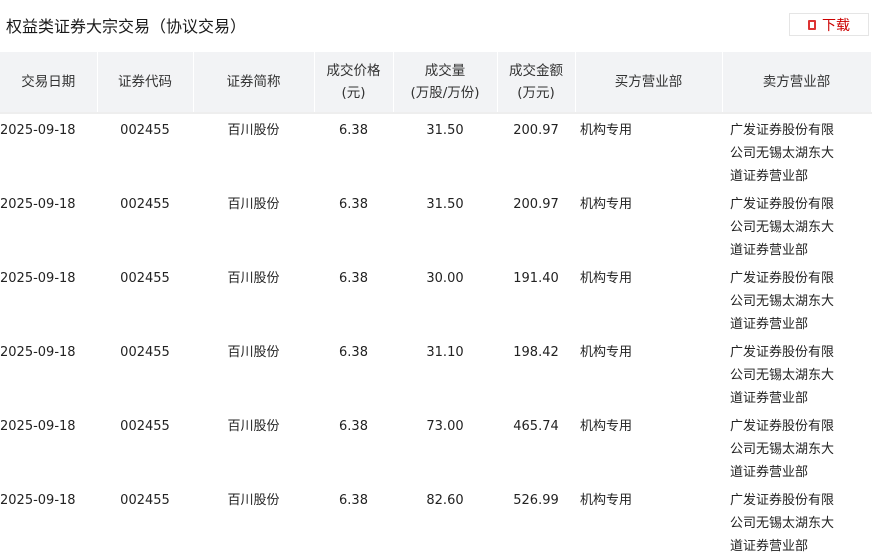 This screenshot has height=558, width=872. Describe the element at coordinates (812, 24) in the screenshot. I see `pdf-icon` at that location.